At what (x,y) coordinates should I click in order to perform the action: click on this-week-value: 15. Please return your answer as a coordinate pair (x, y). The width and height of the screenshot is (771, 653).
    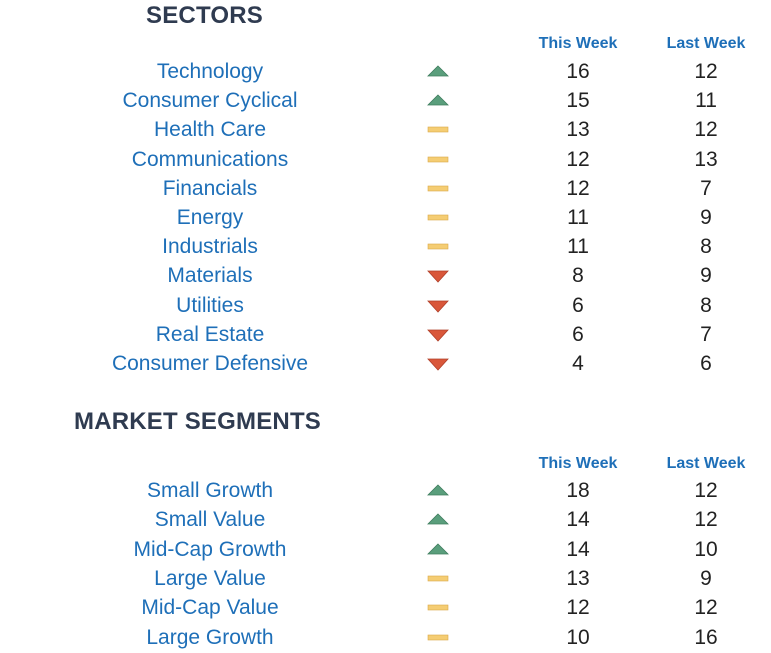
    Looking at the image, I should click on (578, 101).